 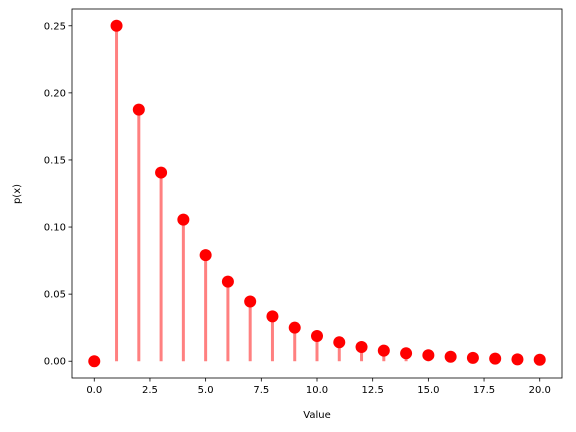 I want to click on y-tick-label: 0.15, so click(x=55, y=160).